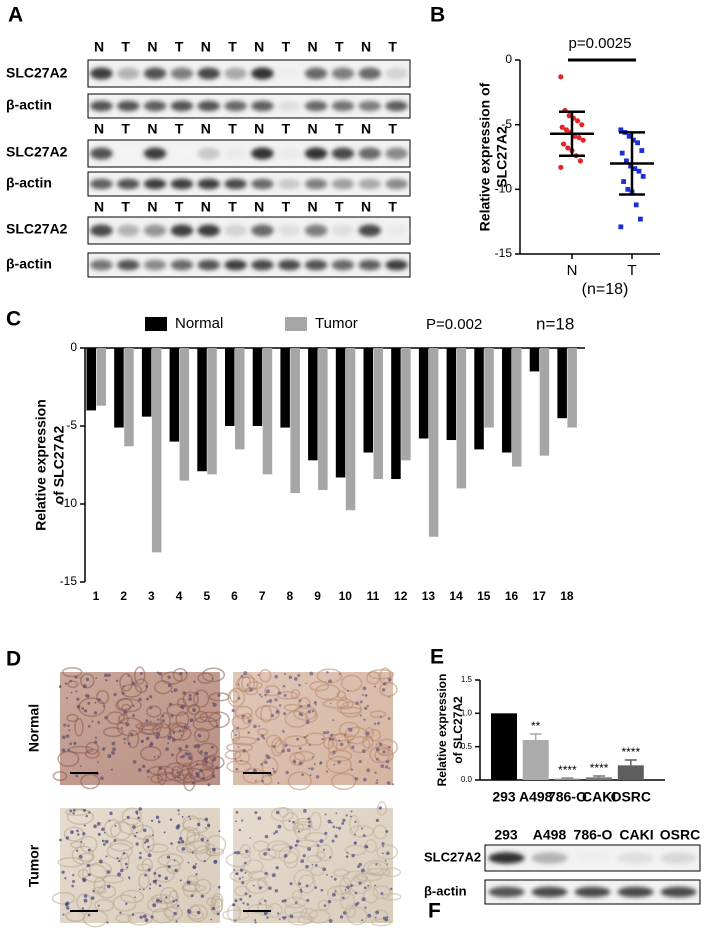  Describe the element at coordinates (452, 856) in the screenshot. I see `row-label: SLC27A2` at that location.